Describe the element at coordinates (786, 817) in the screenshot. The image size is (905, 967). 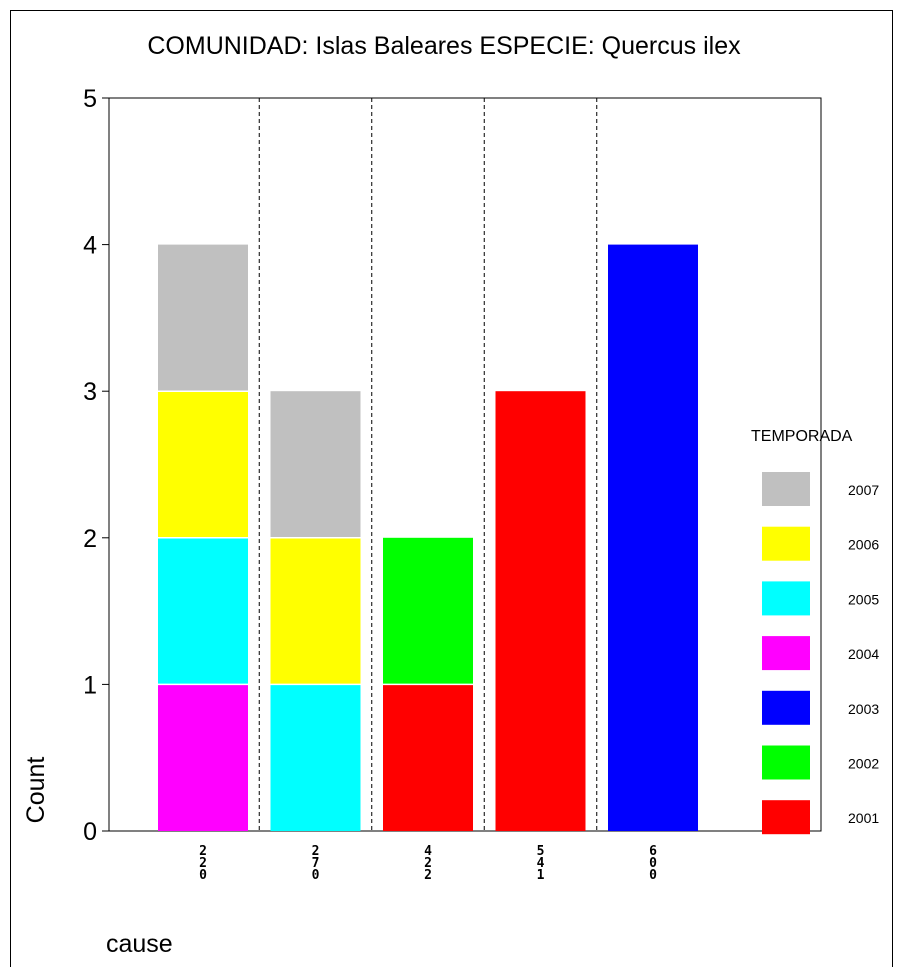
I see `legend-swatch-2001` at that location.